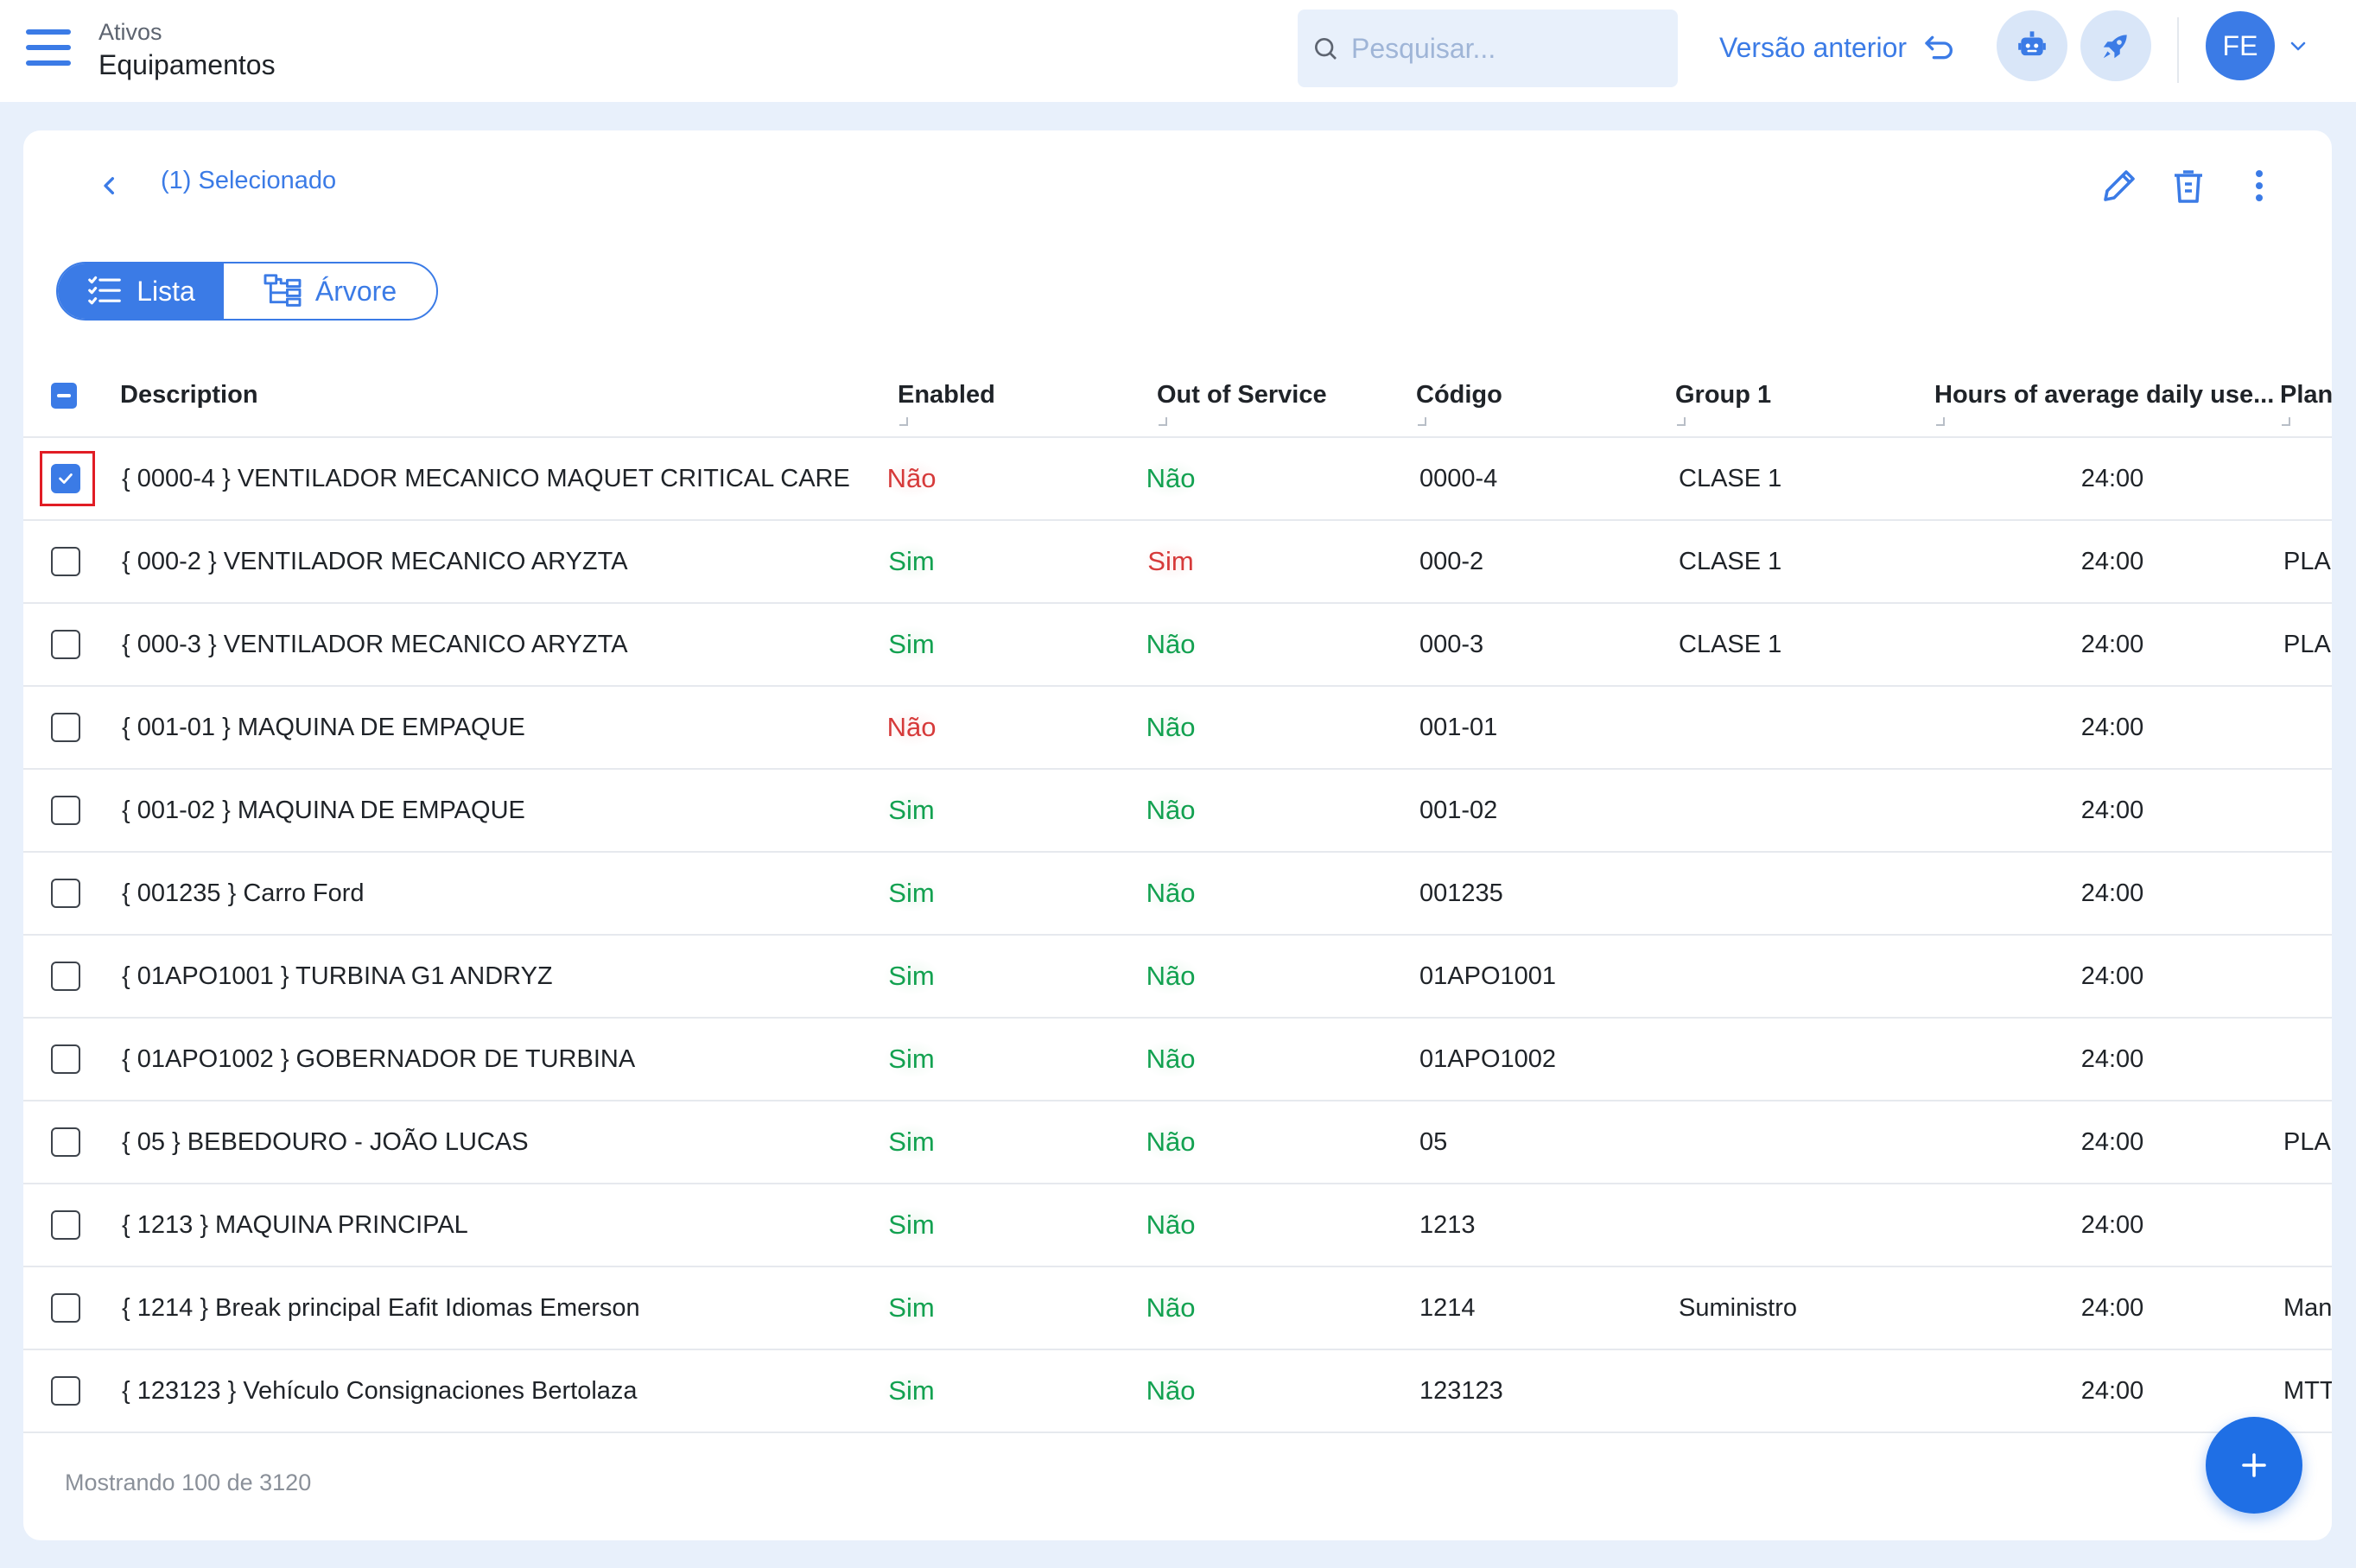  What do you see at coordinates (1549, 478) in the screenshot?
I see `cell-codigo: 0000-4` at bounding box center [1549, 478].